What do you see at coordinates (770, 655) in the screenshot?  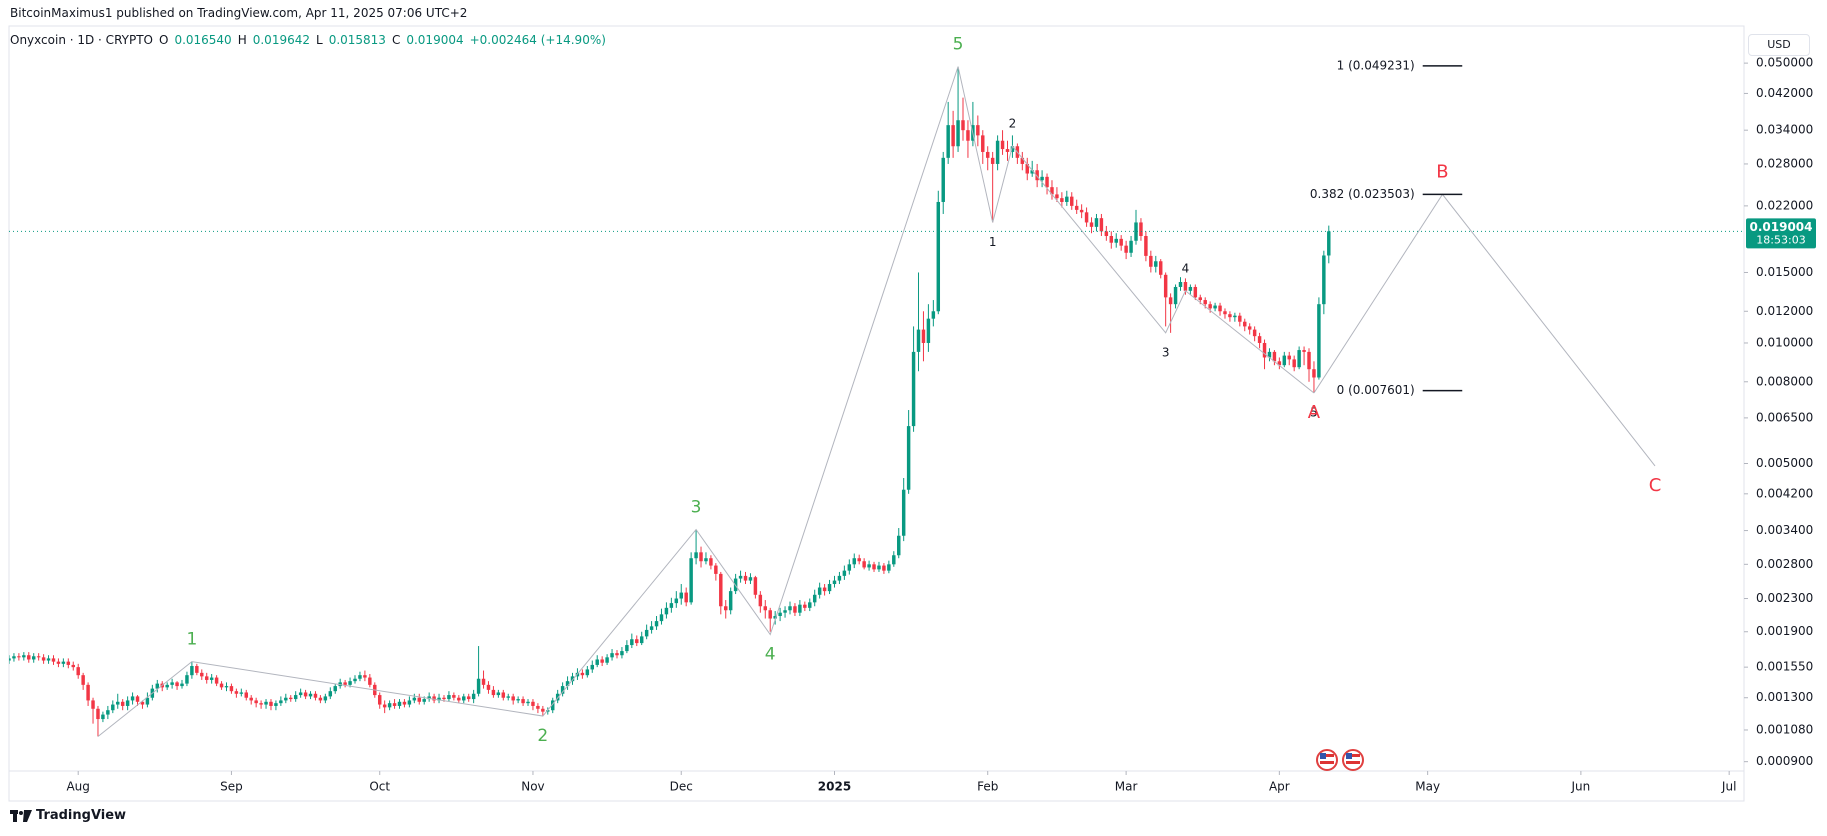 I see `wave-label: 4` at bounding box center [770, 655].